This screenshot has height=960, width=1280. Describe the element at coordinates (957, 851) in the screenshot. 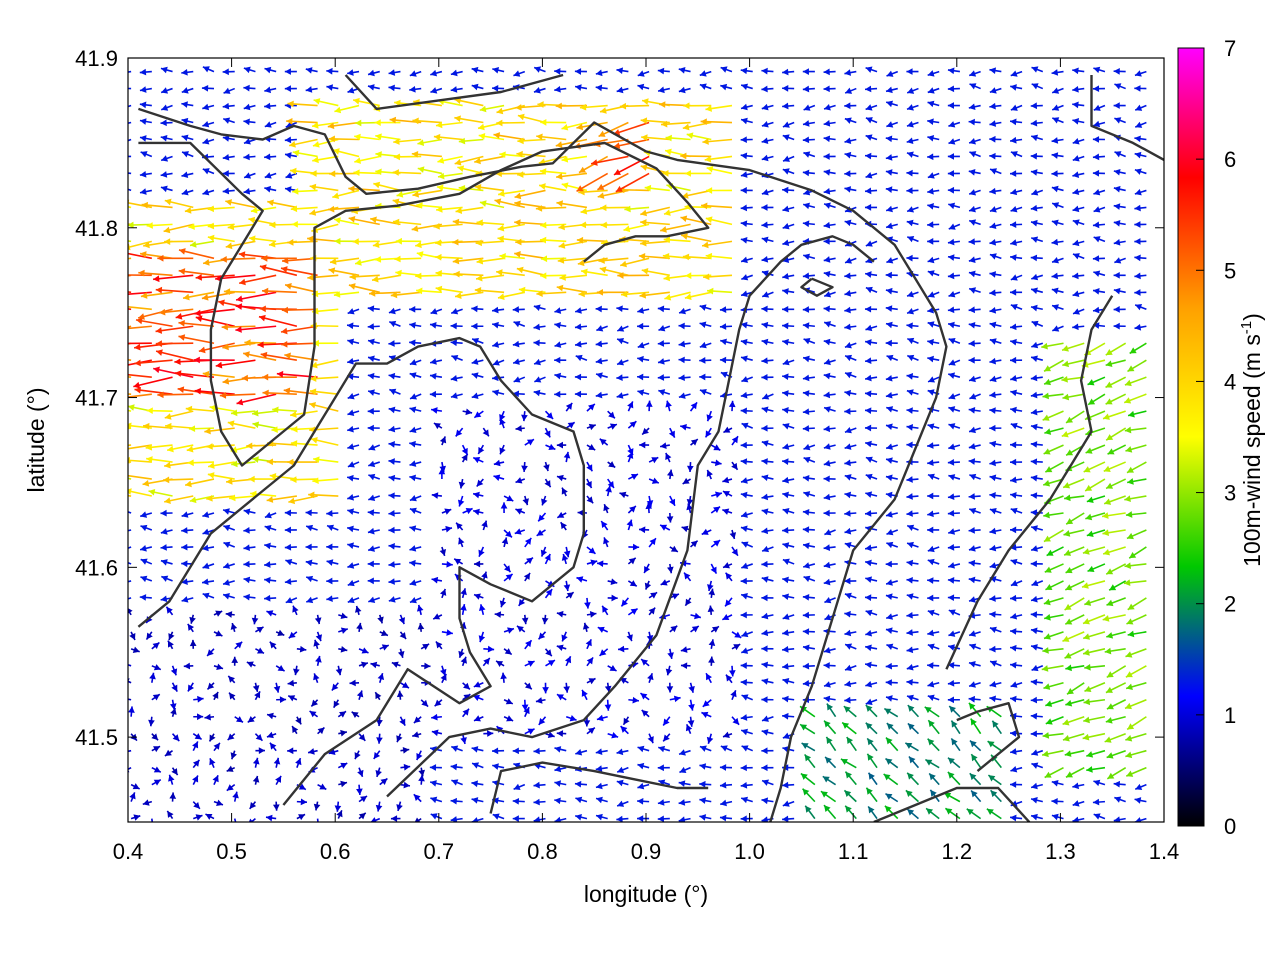

I see `x-tick-label: 1.2` at that location.